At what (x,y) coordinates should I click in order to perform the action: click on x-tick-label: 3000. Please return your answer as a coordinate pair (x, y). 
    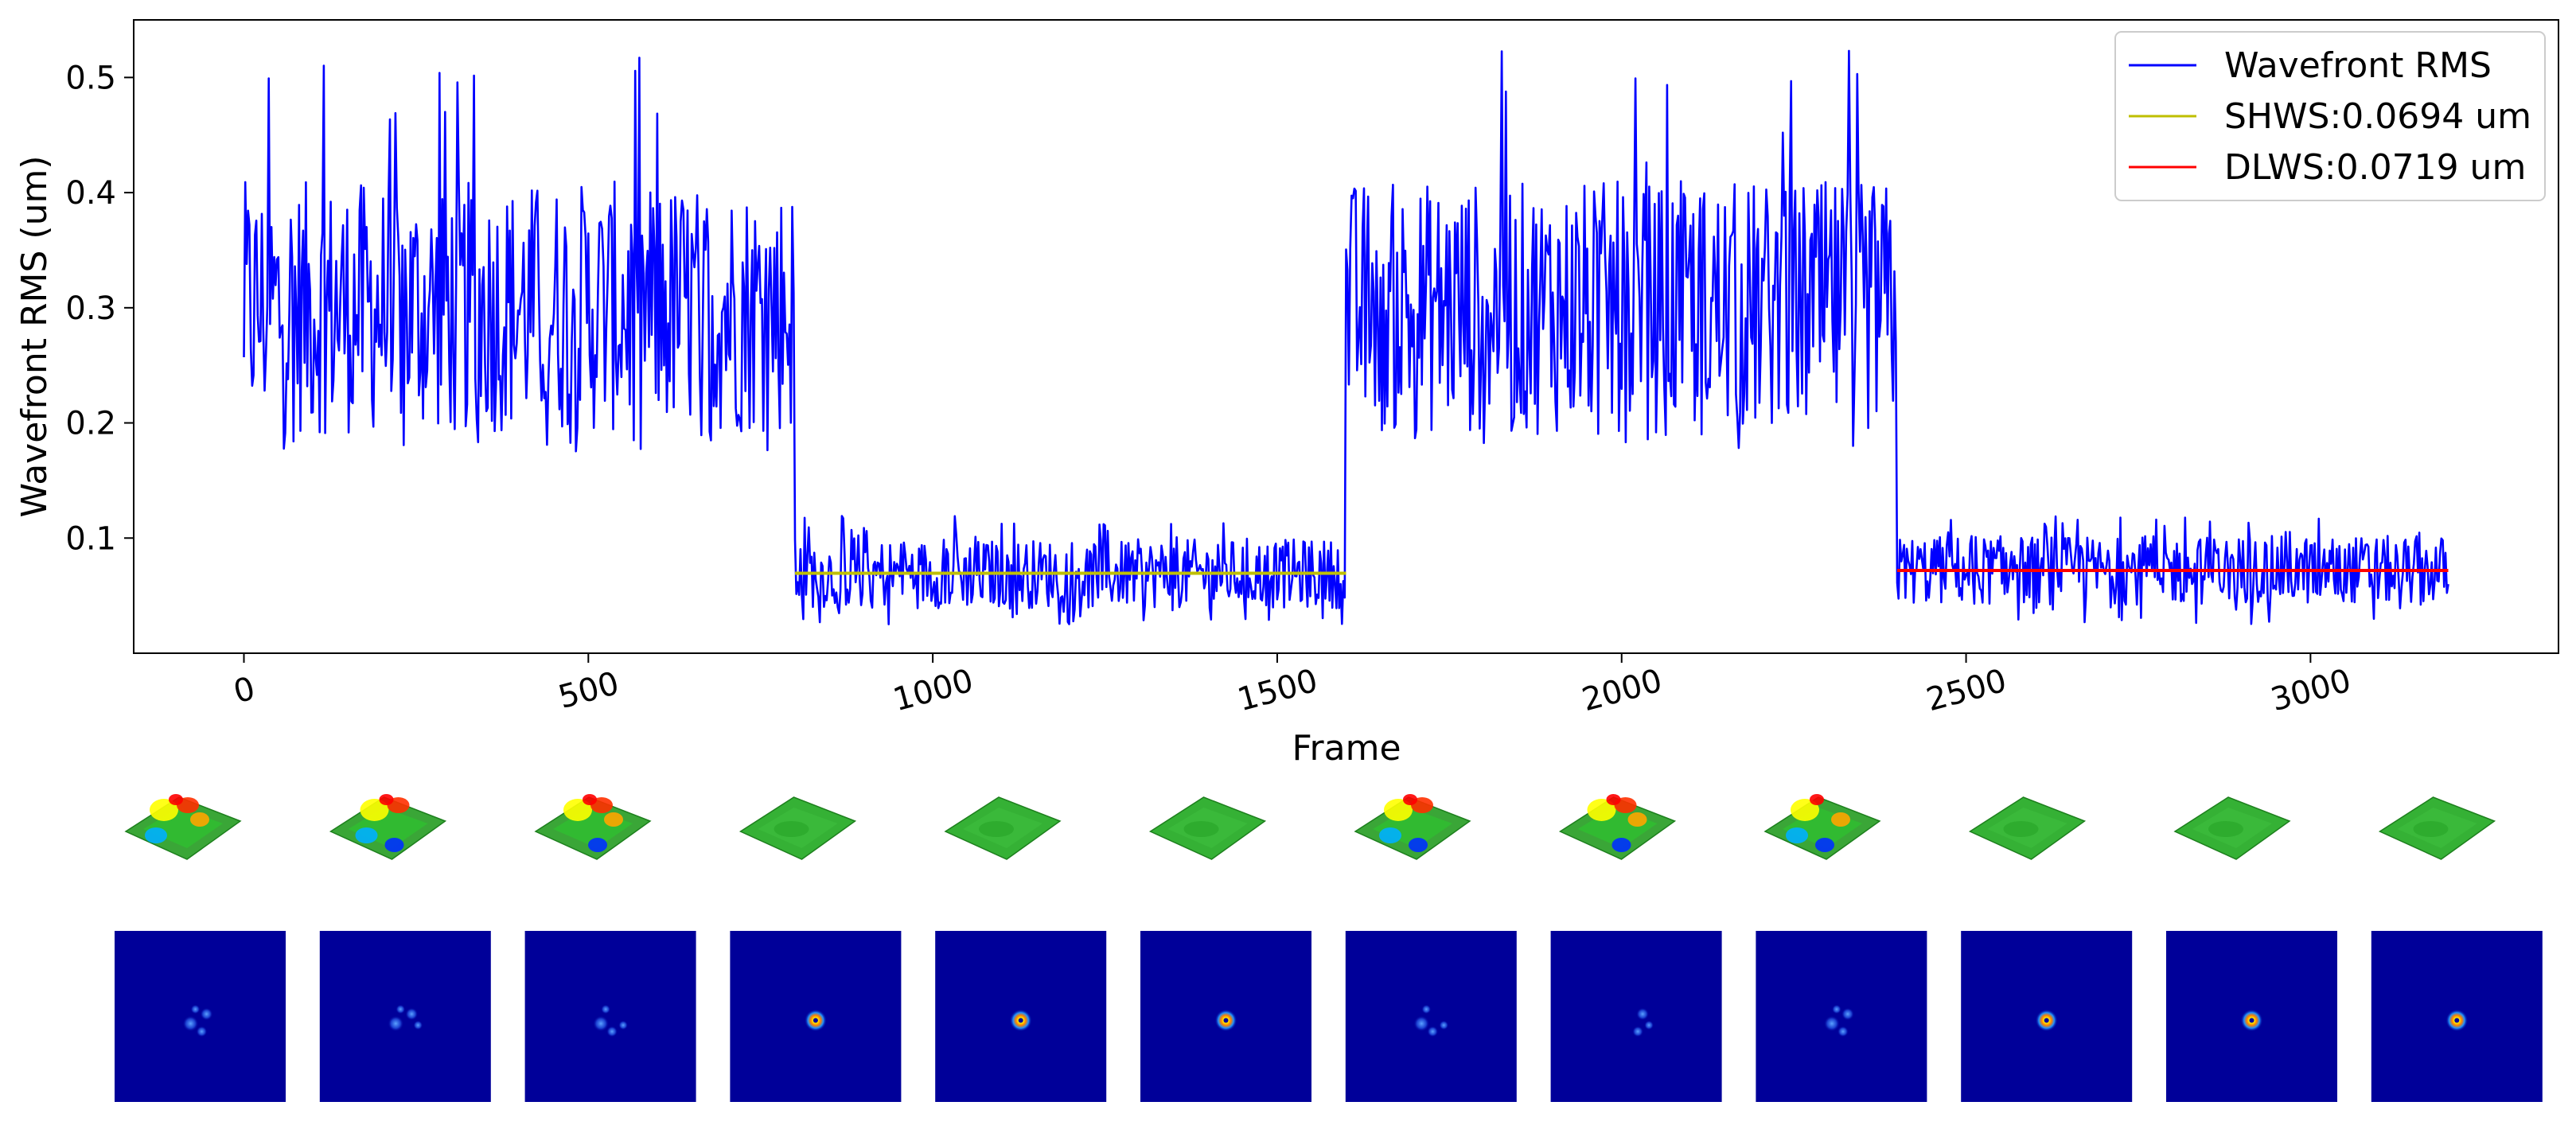
    Looking at the image, I should click on (2311, 691).